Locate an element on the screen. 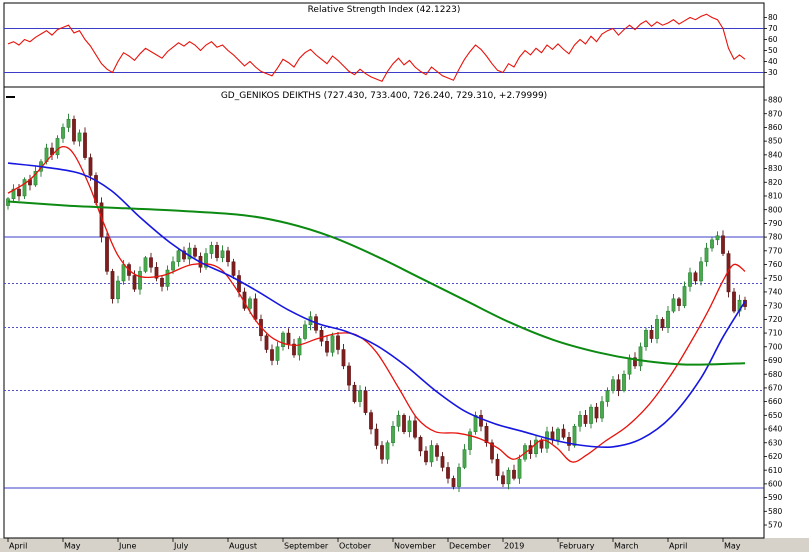 The width and height of the screenshot is (809, 552). svg-text: 620 is located at coordinates (775, 456).